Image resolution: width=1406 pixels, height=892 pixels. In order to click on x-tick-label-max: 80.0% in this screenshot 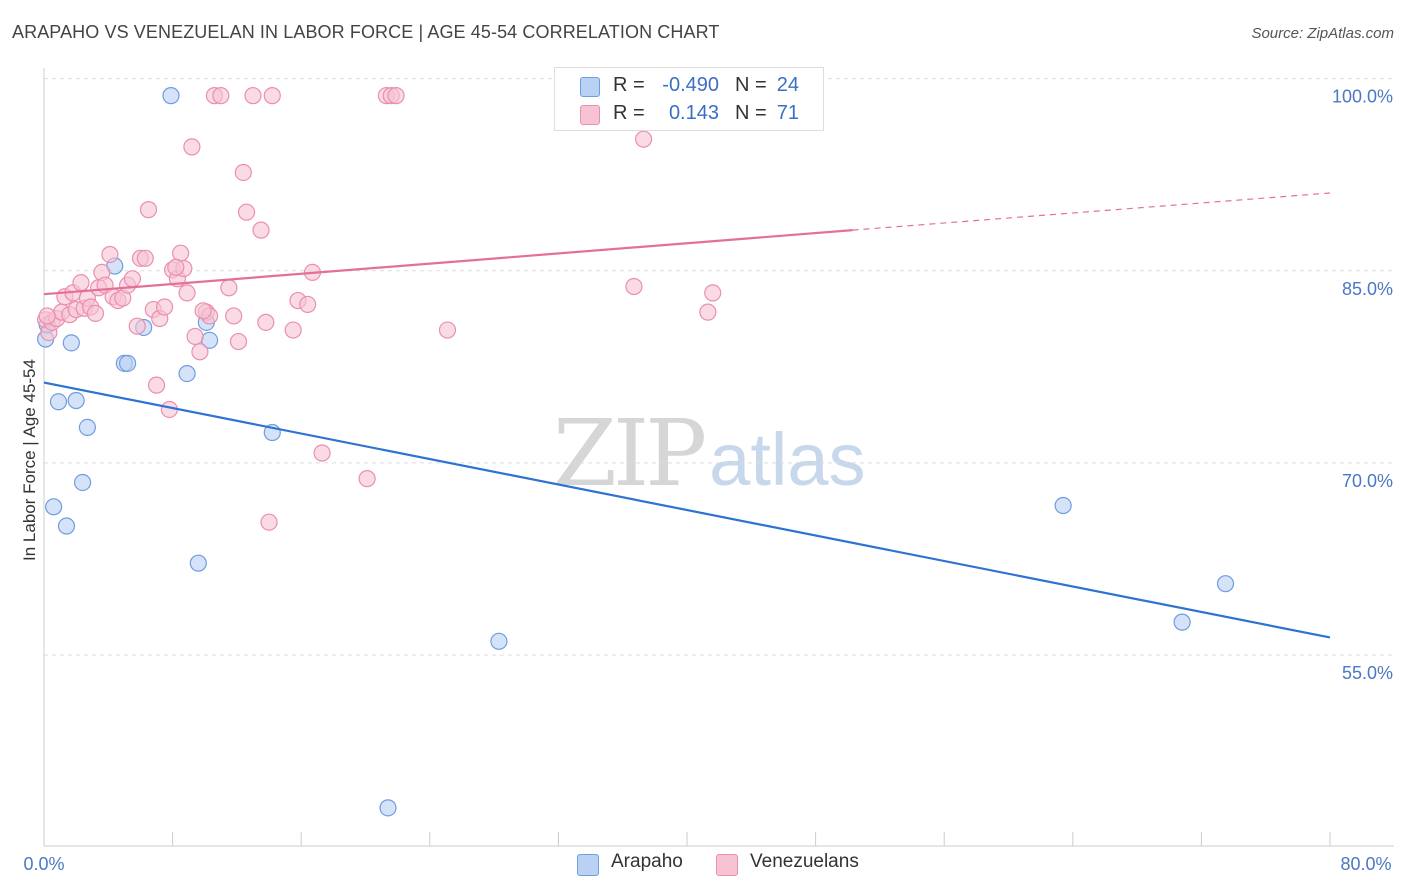, I will do `click(1365, 864)`.